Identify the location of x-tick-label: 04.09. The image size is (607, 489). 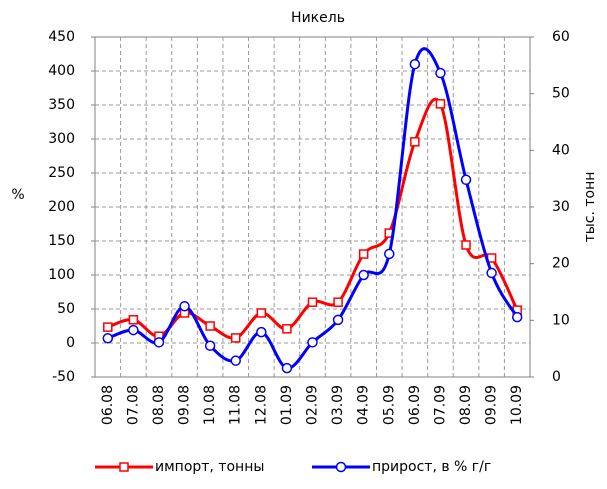
(364, 405).